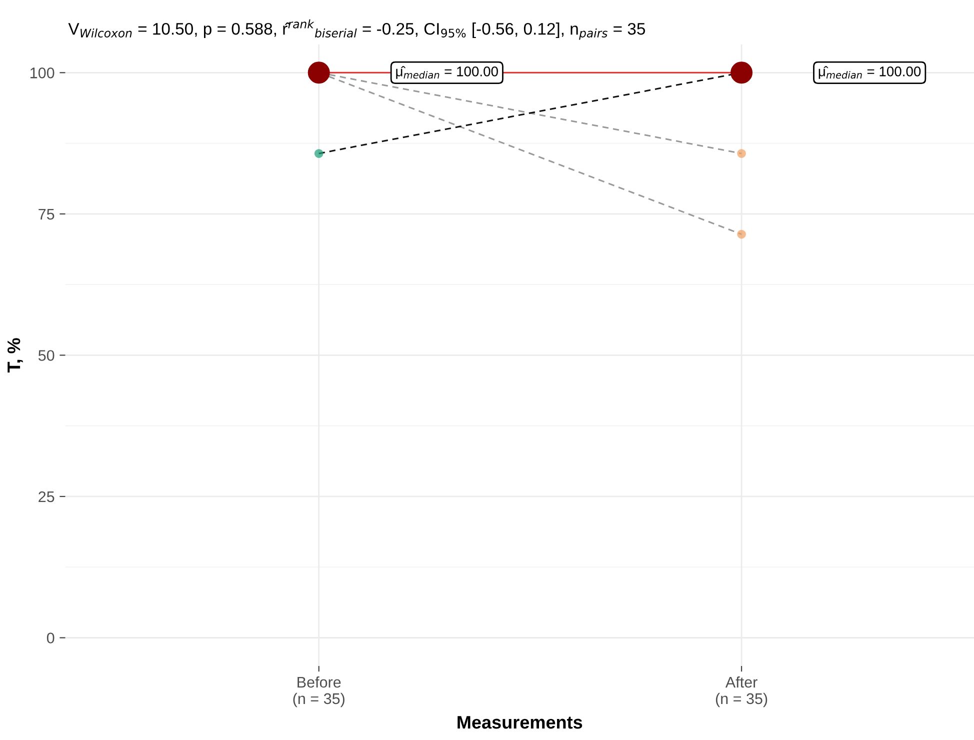  I want to click on x-tick-label: After (n = 35), so click(742, 692).